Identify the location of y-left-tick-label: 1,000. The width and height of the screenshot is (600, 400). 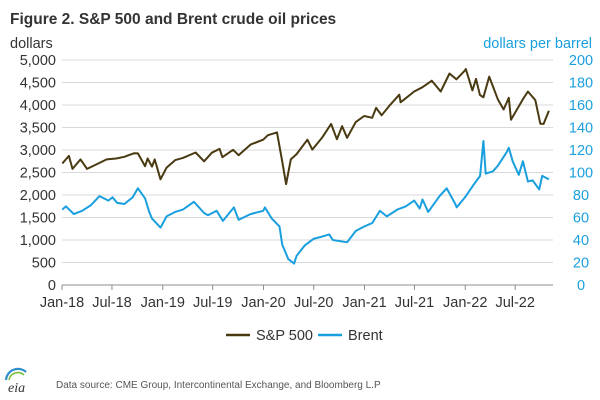
(38, 241).